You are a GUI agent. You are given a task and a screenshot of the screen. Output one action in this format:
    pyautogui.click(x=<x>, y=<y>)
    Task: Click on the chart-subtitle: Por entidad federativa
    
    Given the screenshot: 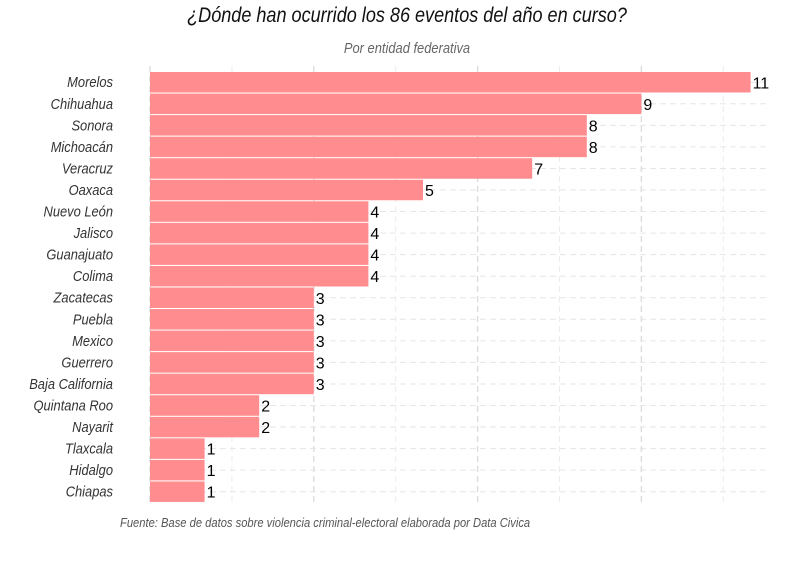 What is the action you would take?
    pyautogui.click(x=407, y=48)
    